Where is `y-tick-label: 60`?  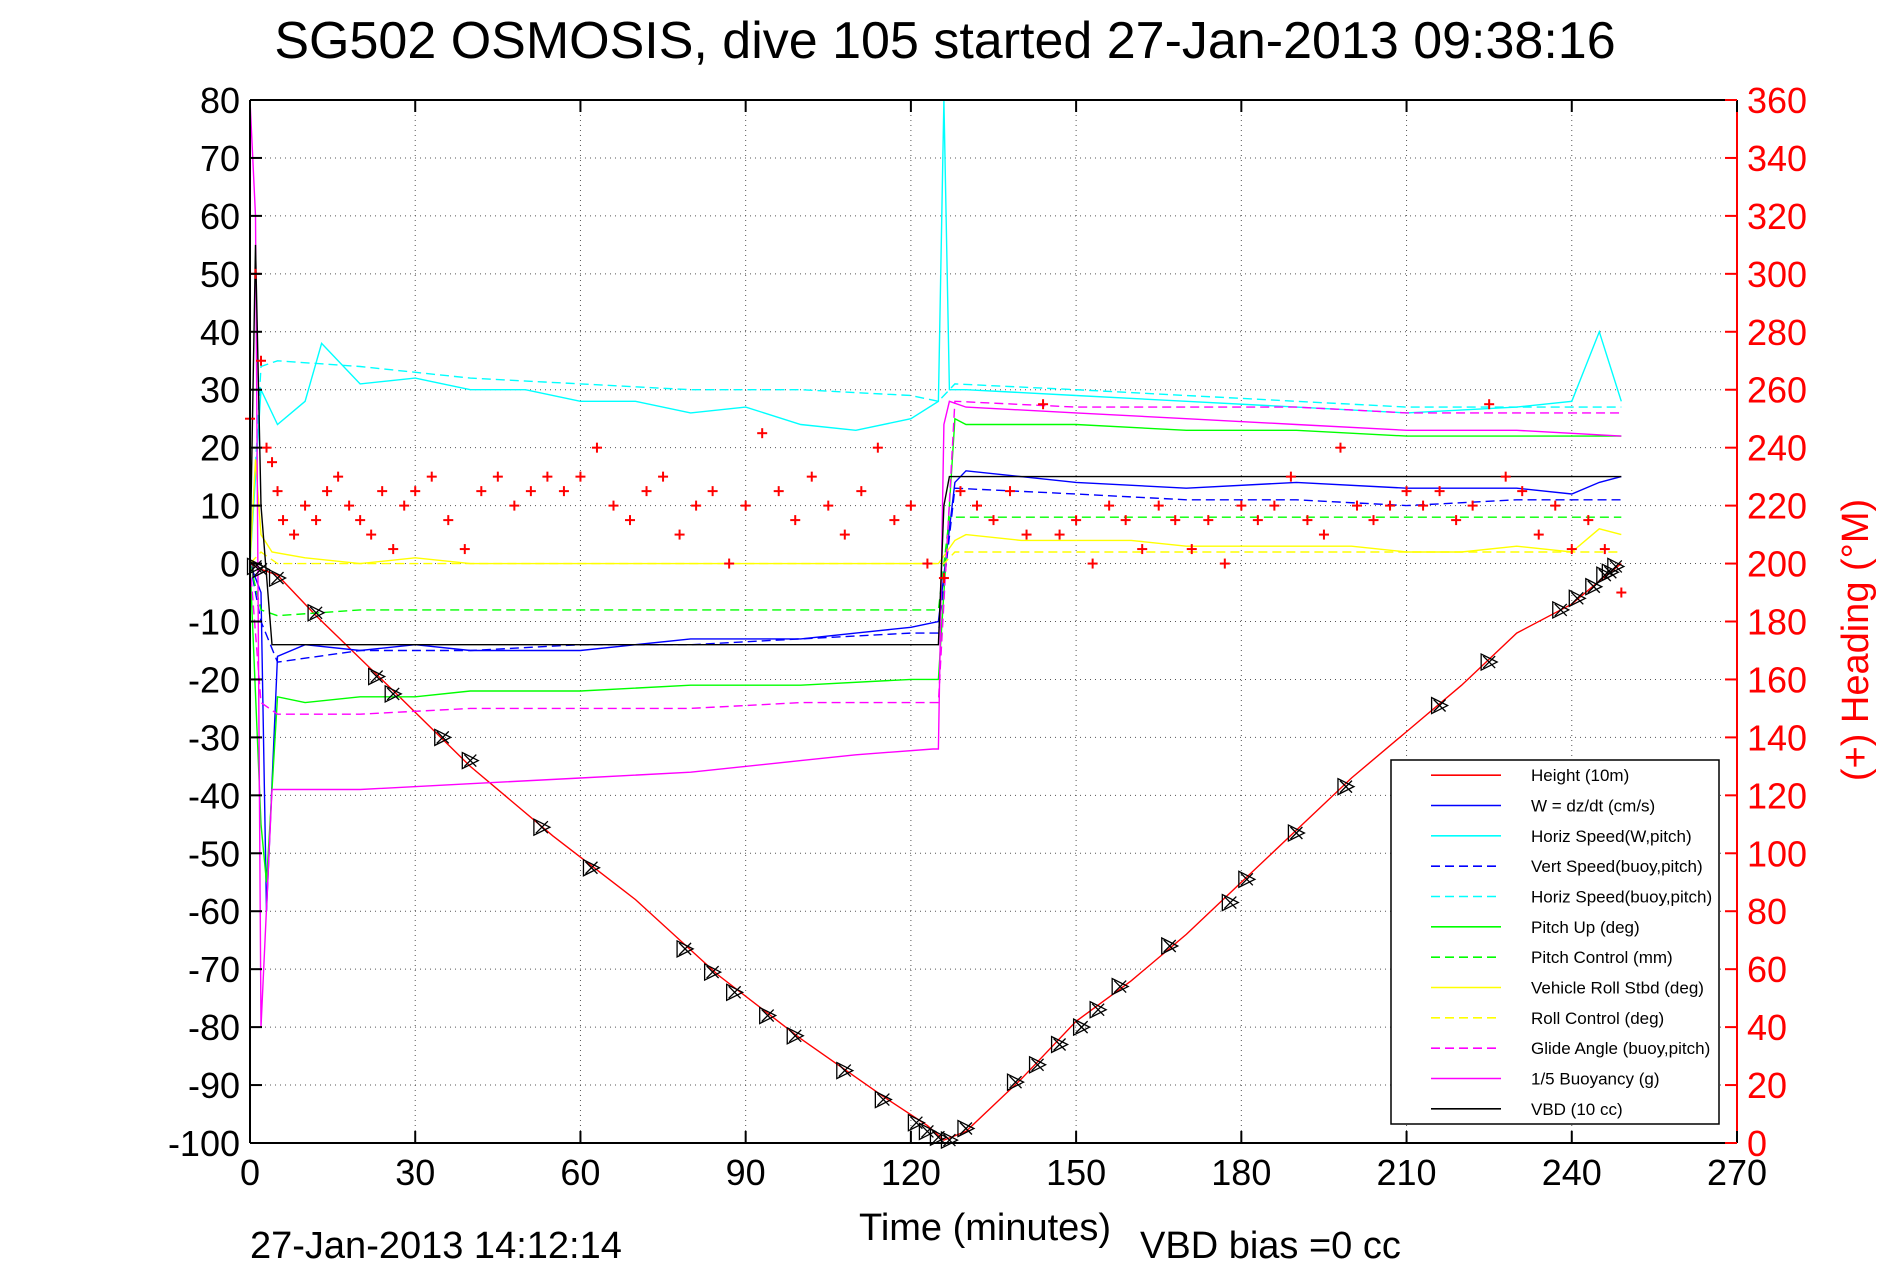 y-tick-label: 60 is located at coordinates (220, 216).